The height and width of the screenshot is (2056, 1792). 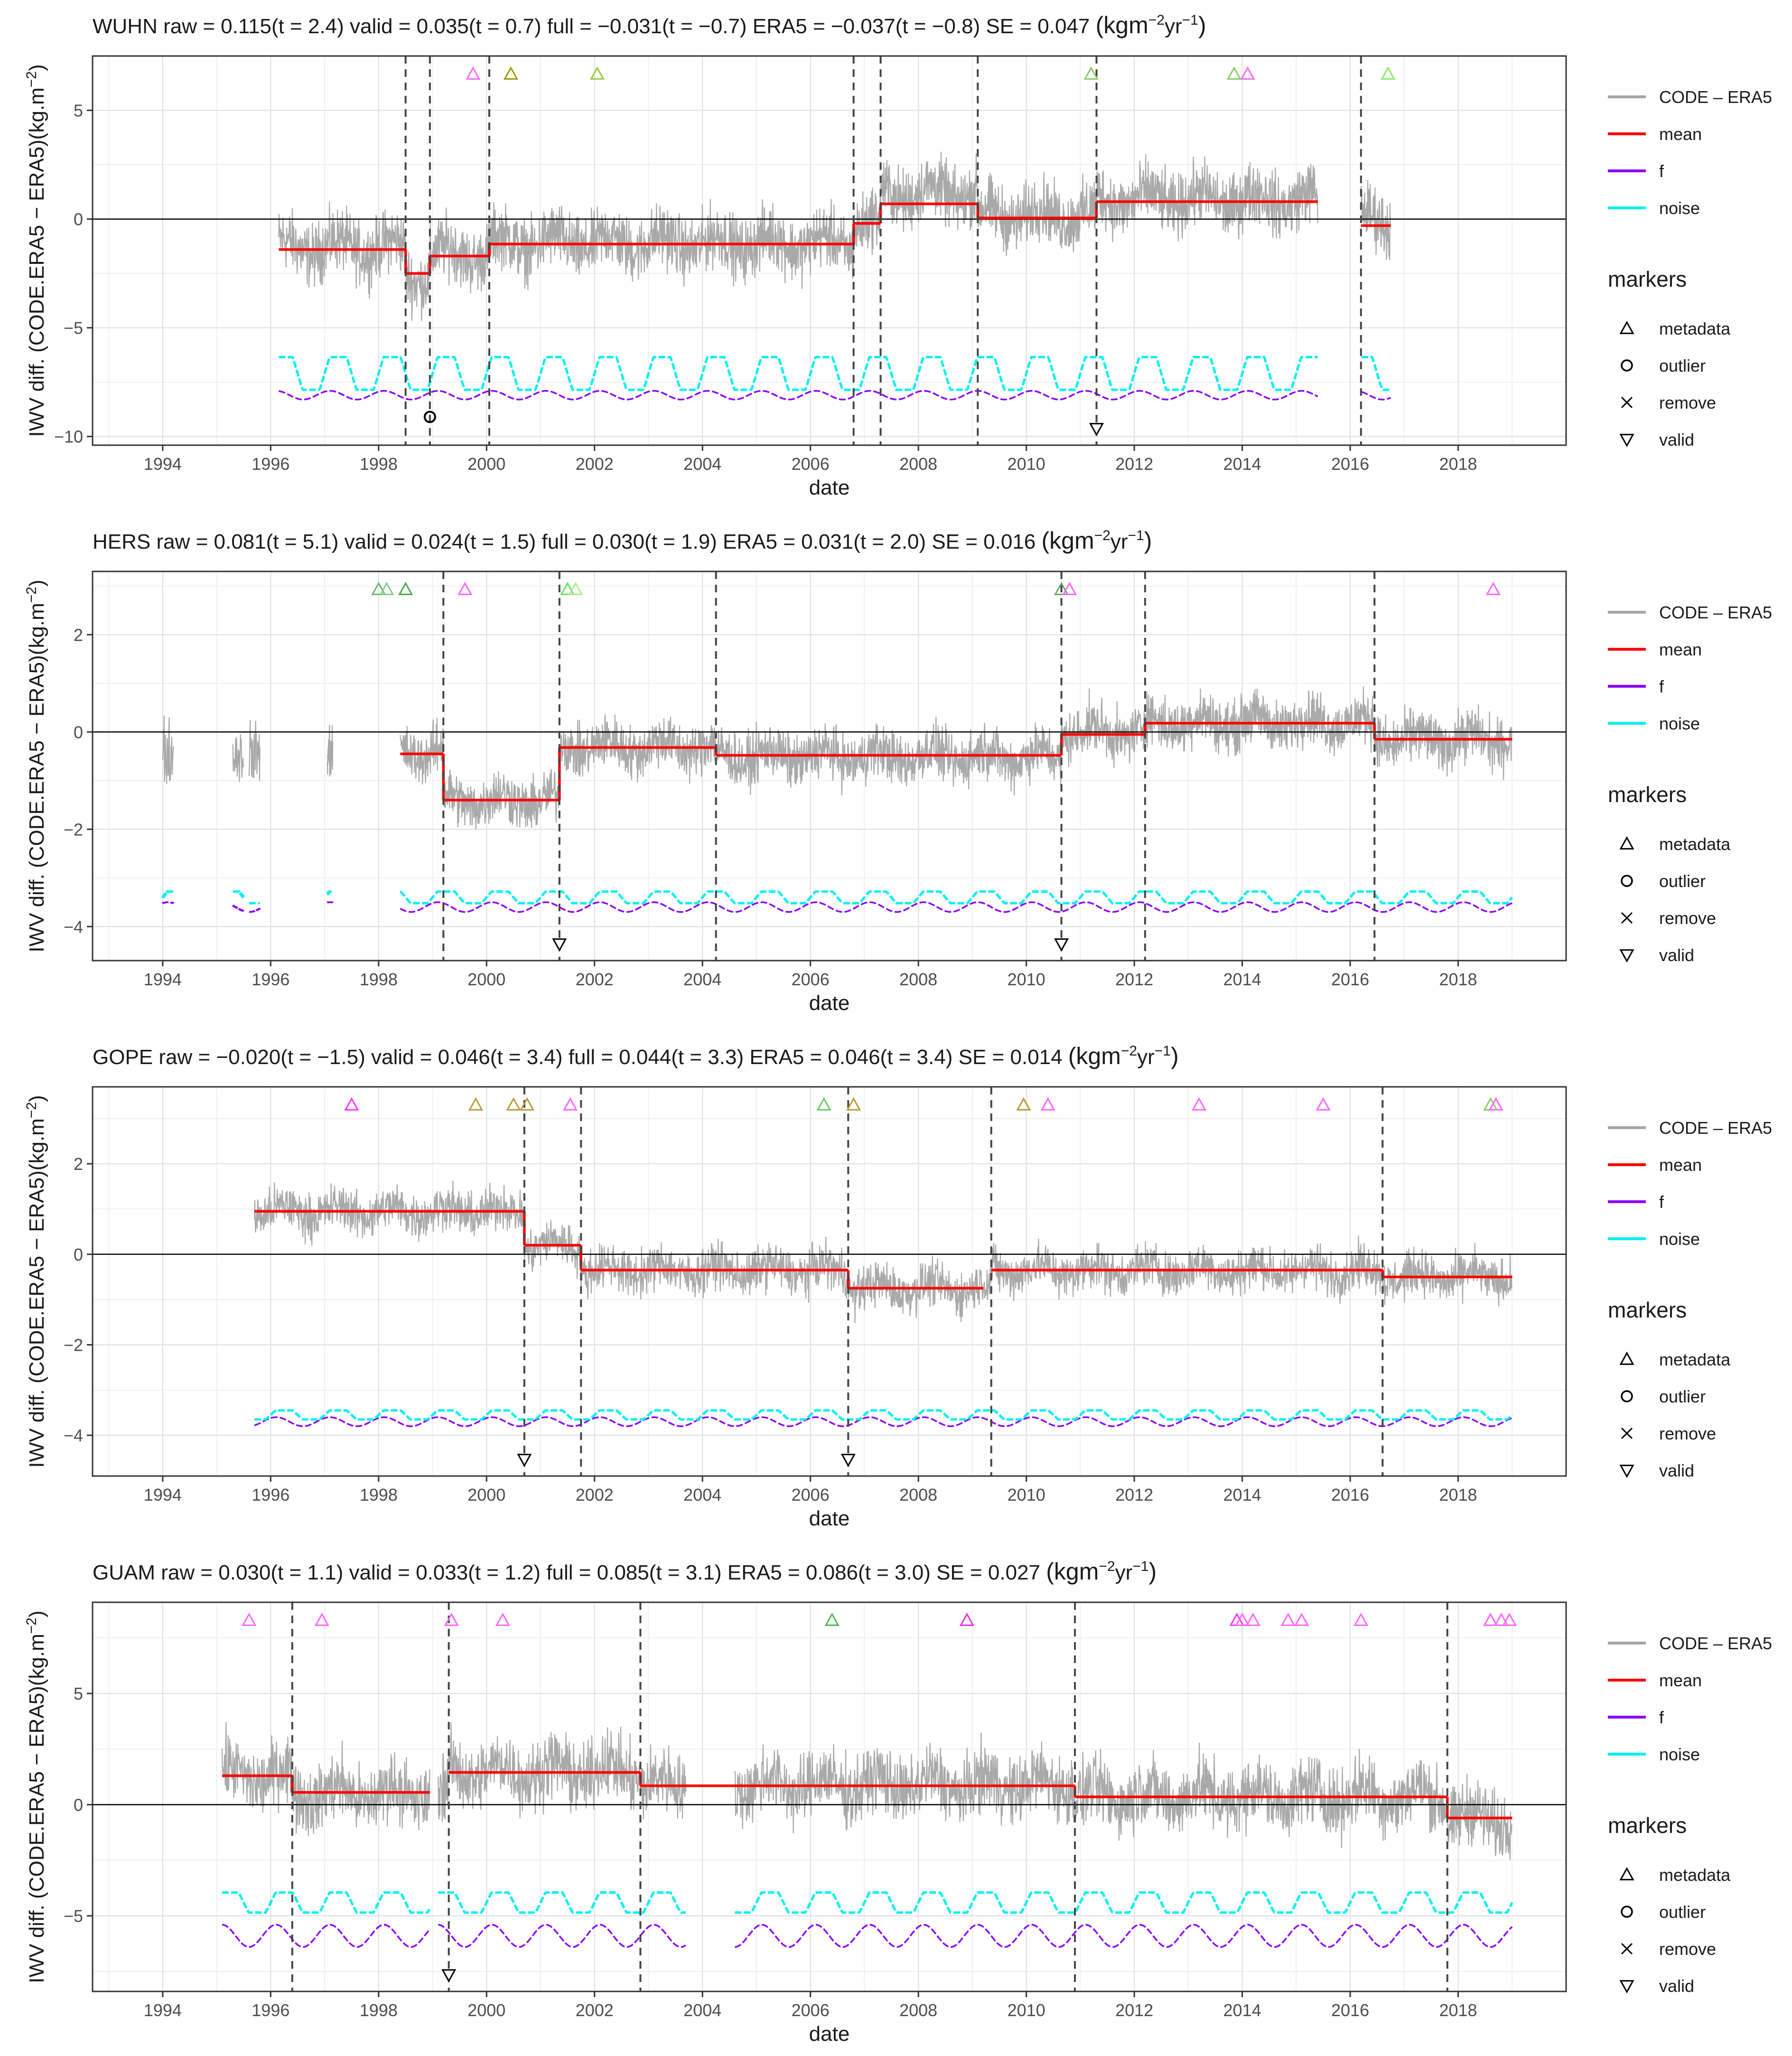 What do you see at coordinates (78, 219) in the screenshot?
I see `y-tick-label: 0` at bounding box center [78, 219].